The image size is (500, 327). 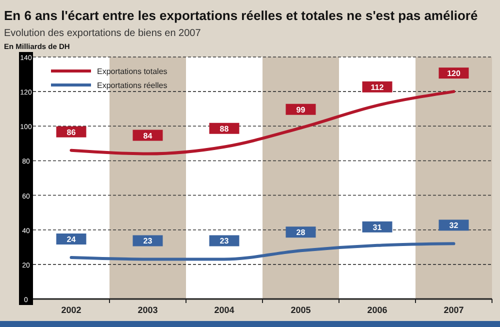 I want to click on data-label: 32, so click(x=454, y=225).